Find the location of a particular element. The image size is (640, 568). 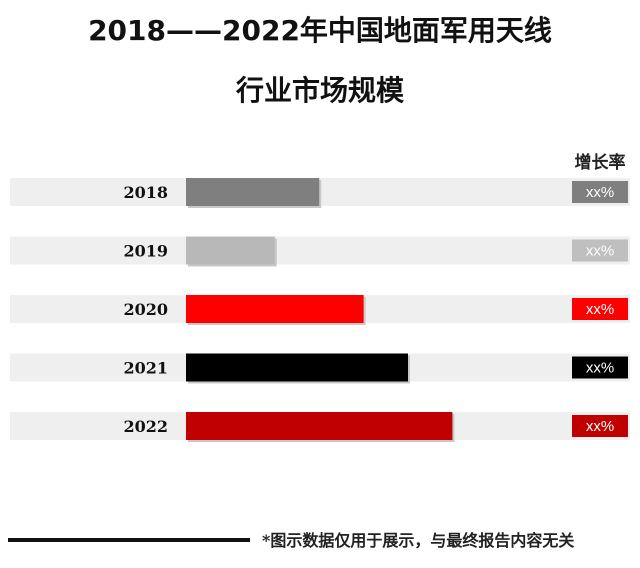

growth-rate-label-2020: xx% is located at coordinates (600, 309).